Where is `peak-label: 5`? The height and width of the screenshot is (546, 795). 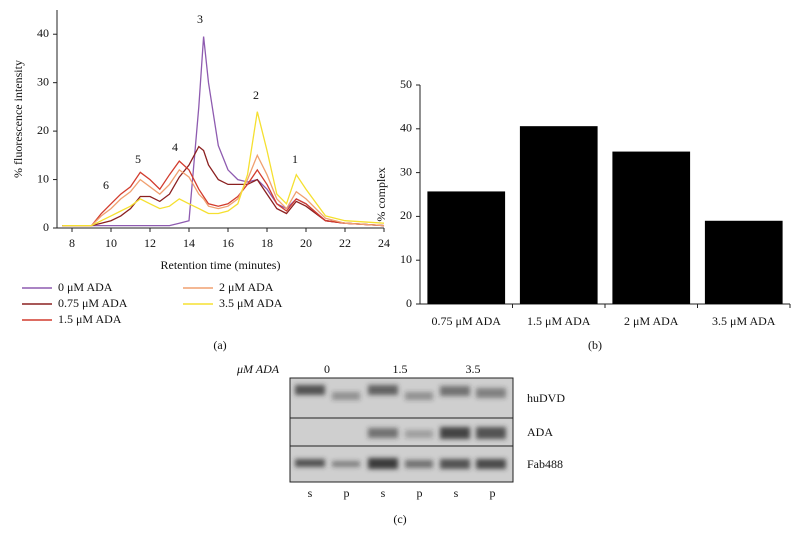
peak-label: 5 is located at coordinates (138, 159).